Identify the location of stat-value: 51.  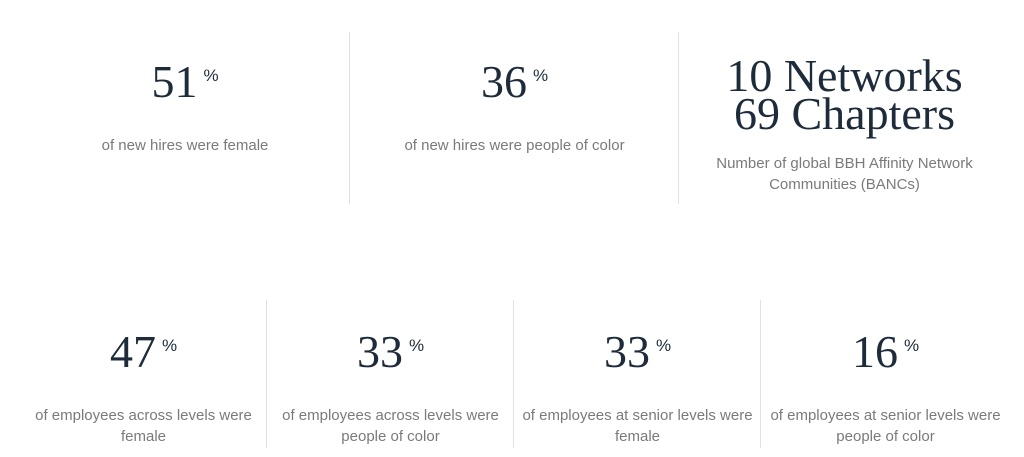
(174, 81).